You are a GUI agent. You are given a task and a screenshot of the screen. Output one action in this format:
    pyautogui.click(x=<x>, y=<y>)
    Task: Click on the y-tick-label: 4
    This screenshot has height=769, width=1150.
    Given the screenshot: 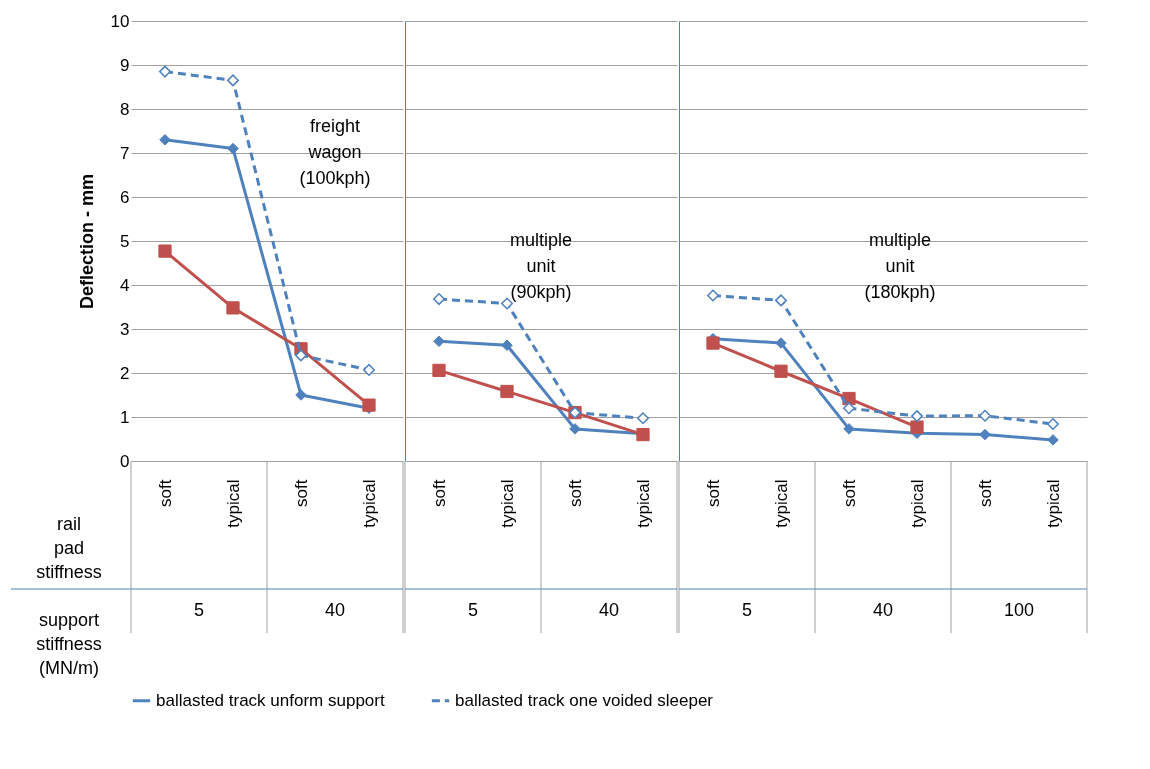 What is the action you would take?
    pyautogui.click(x=125, y=285)
    